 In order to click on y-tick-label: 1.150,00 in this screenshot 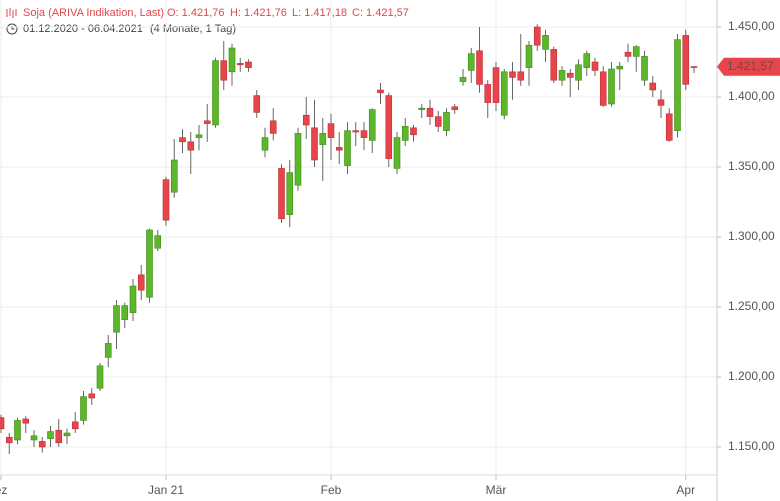, I will do `click(751, 446)`.